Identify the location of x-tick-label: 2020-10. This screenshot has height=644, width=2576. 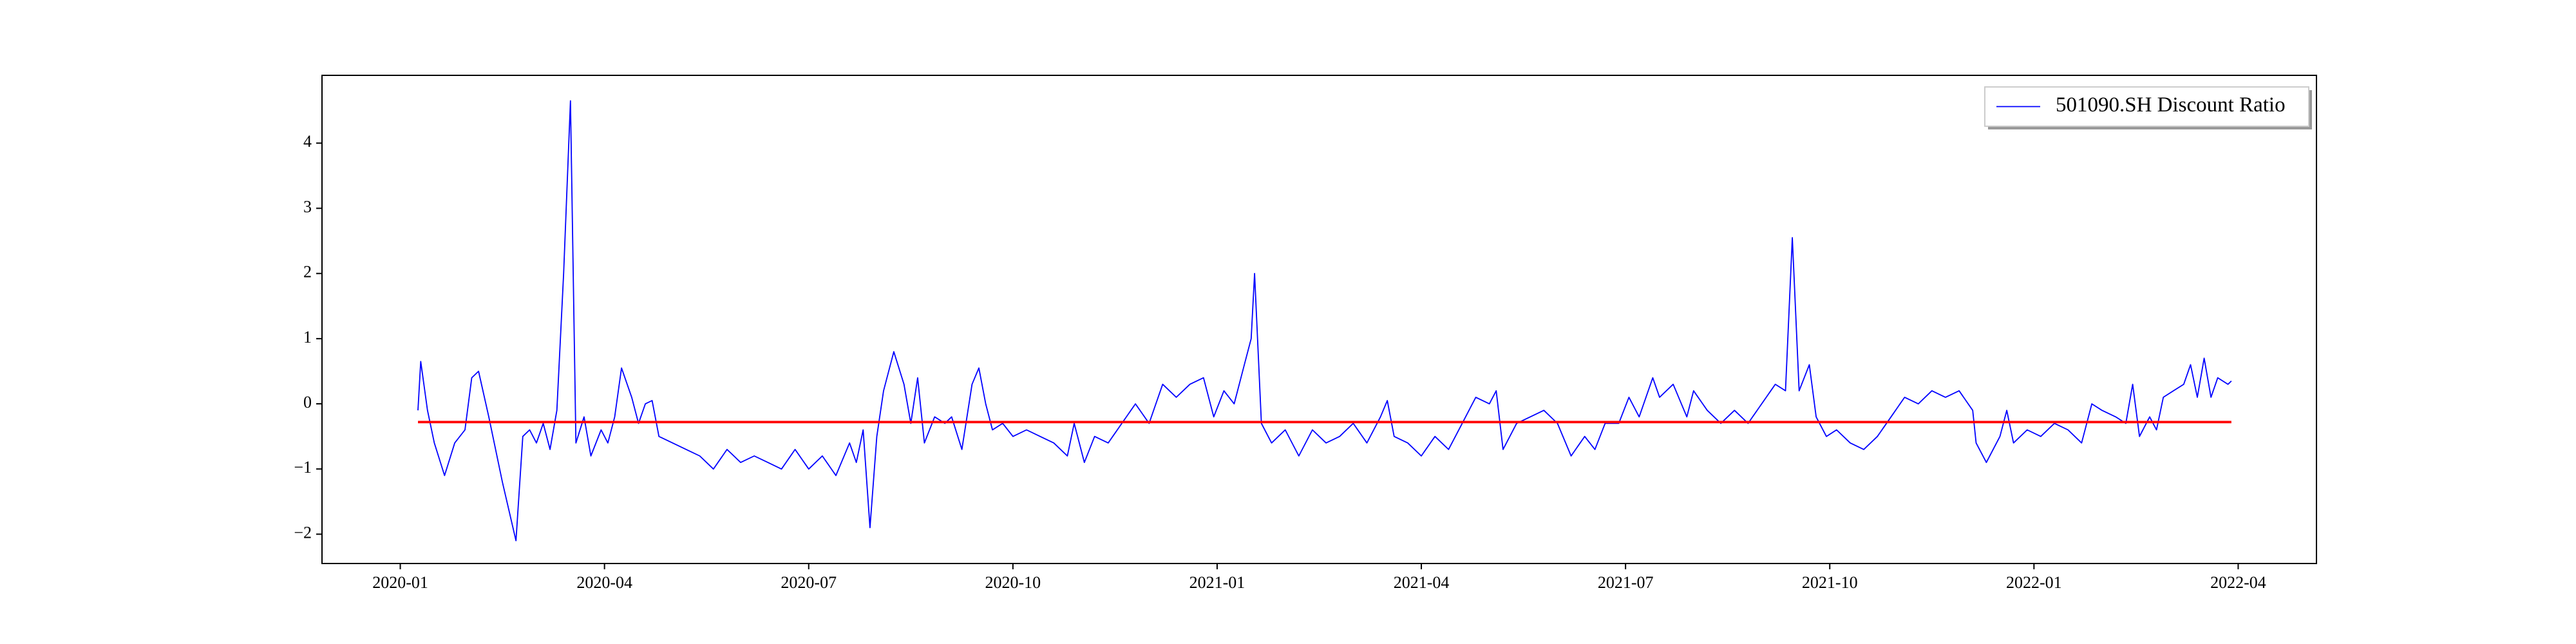
(1013, 582).